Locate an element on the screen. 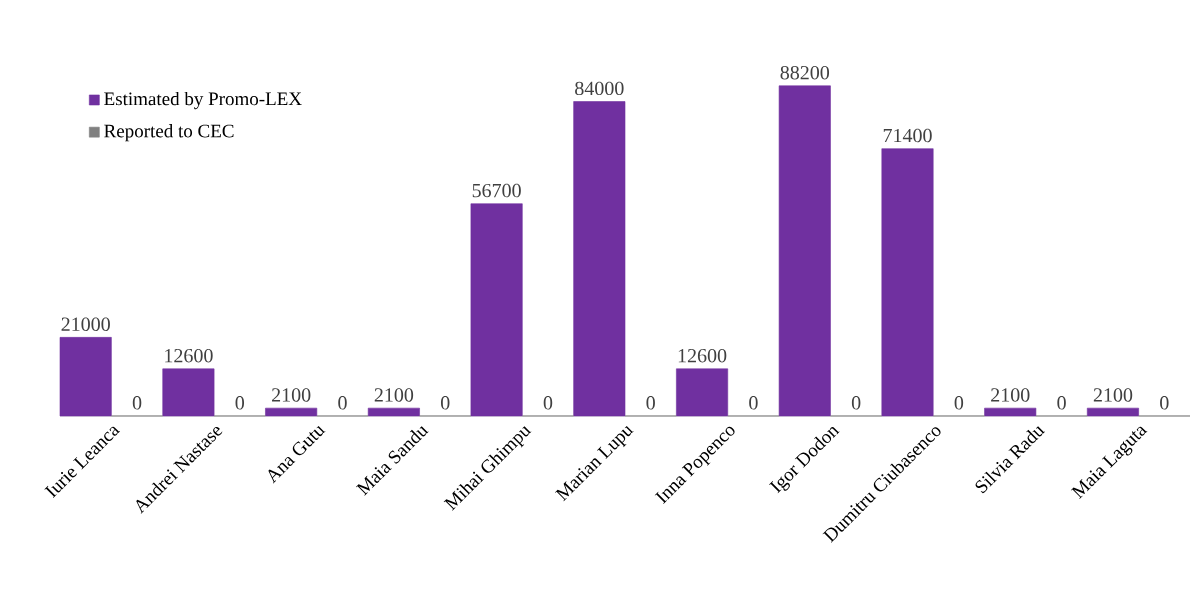  data-label: 21000 is located at coordinates (85, 324).